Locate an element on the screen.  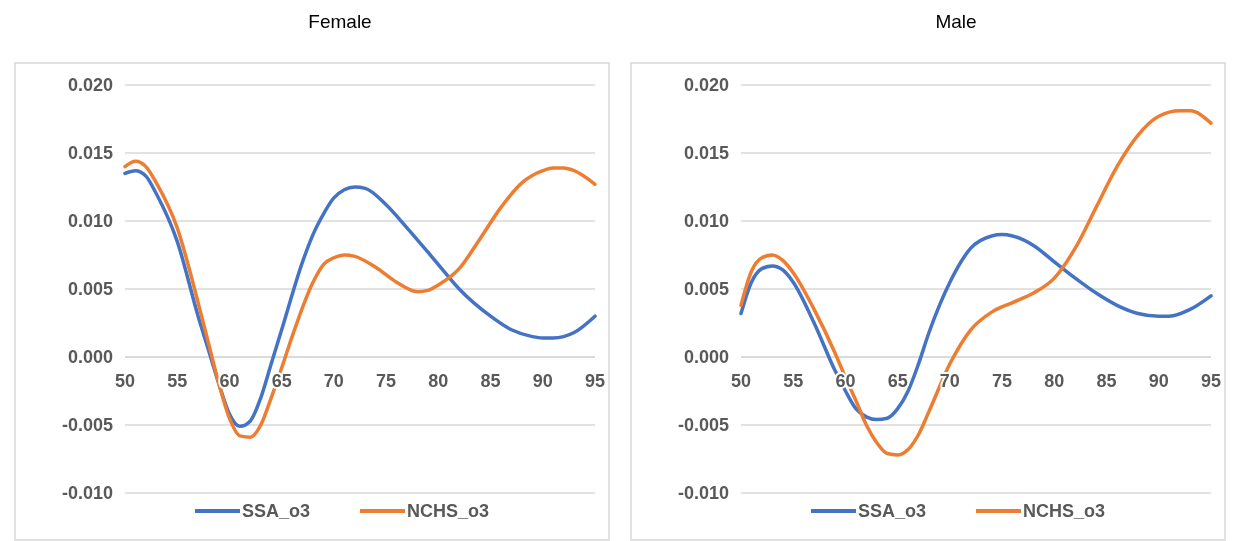
x-tick-label: 65 is located at coordinates (897, 381).